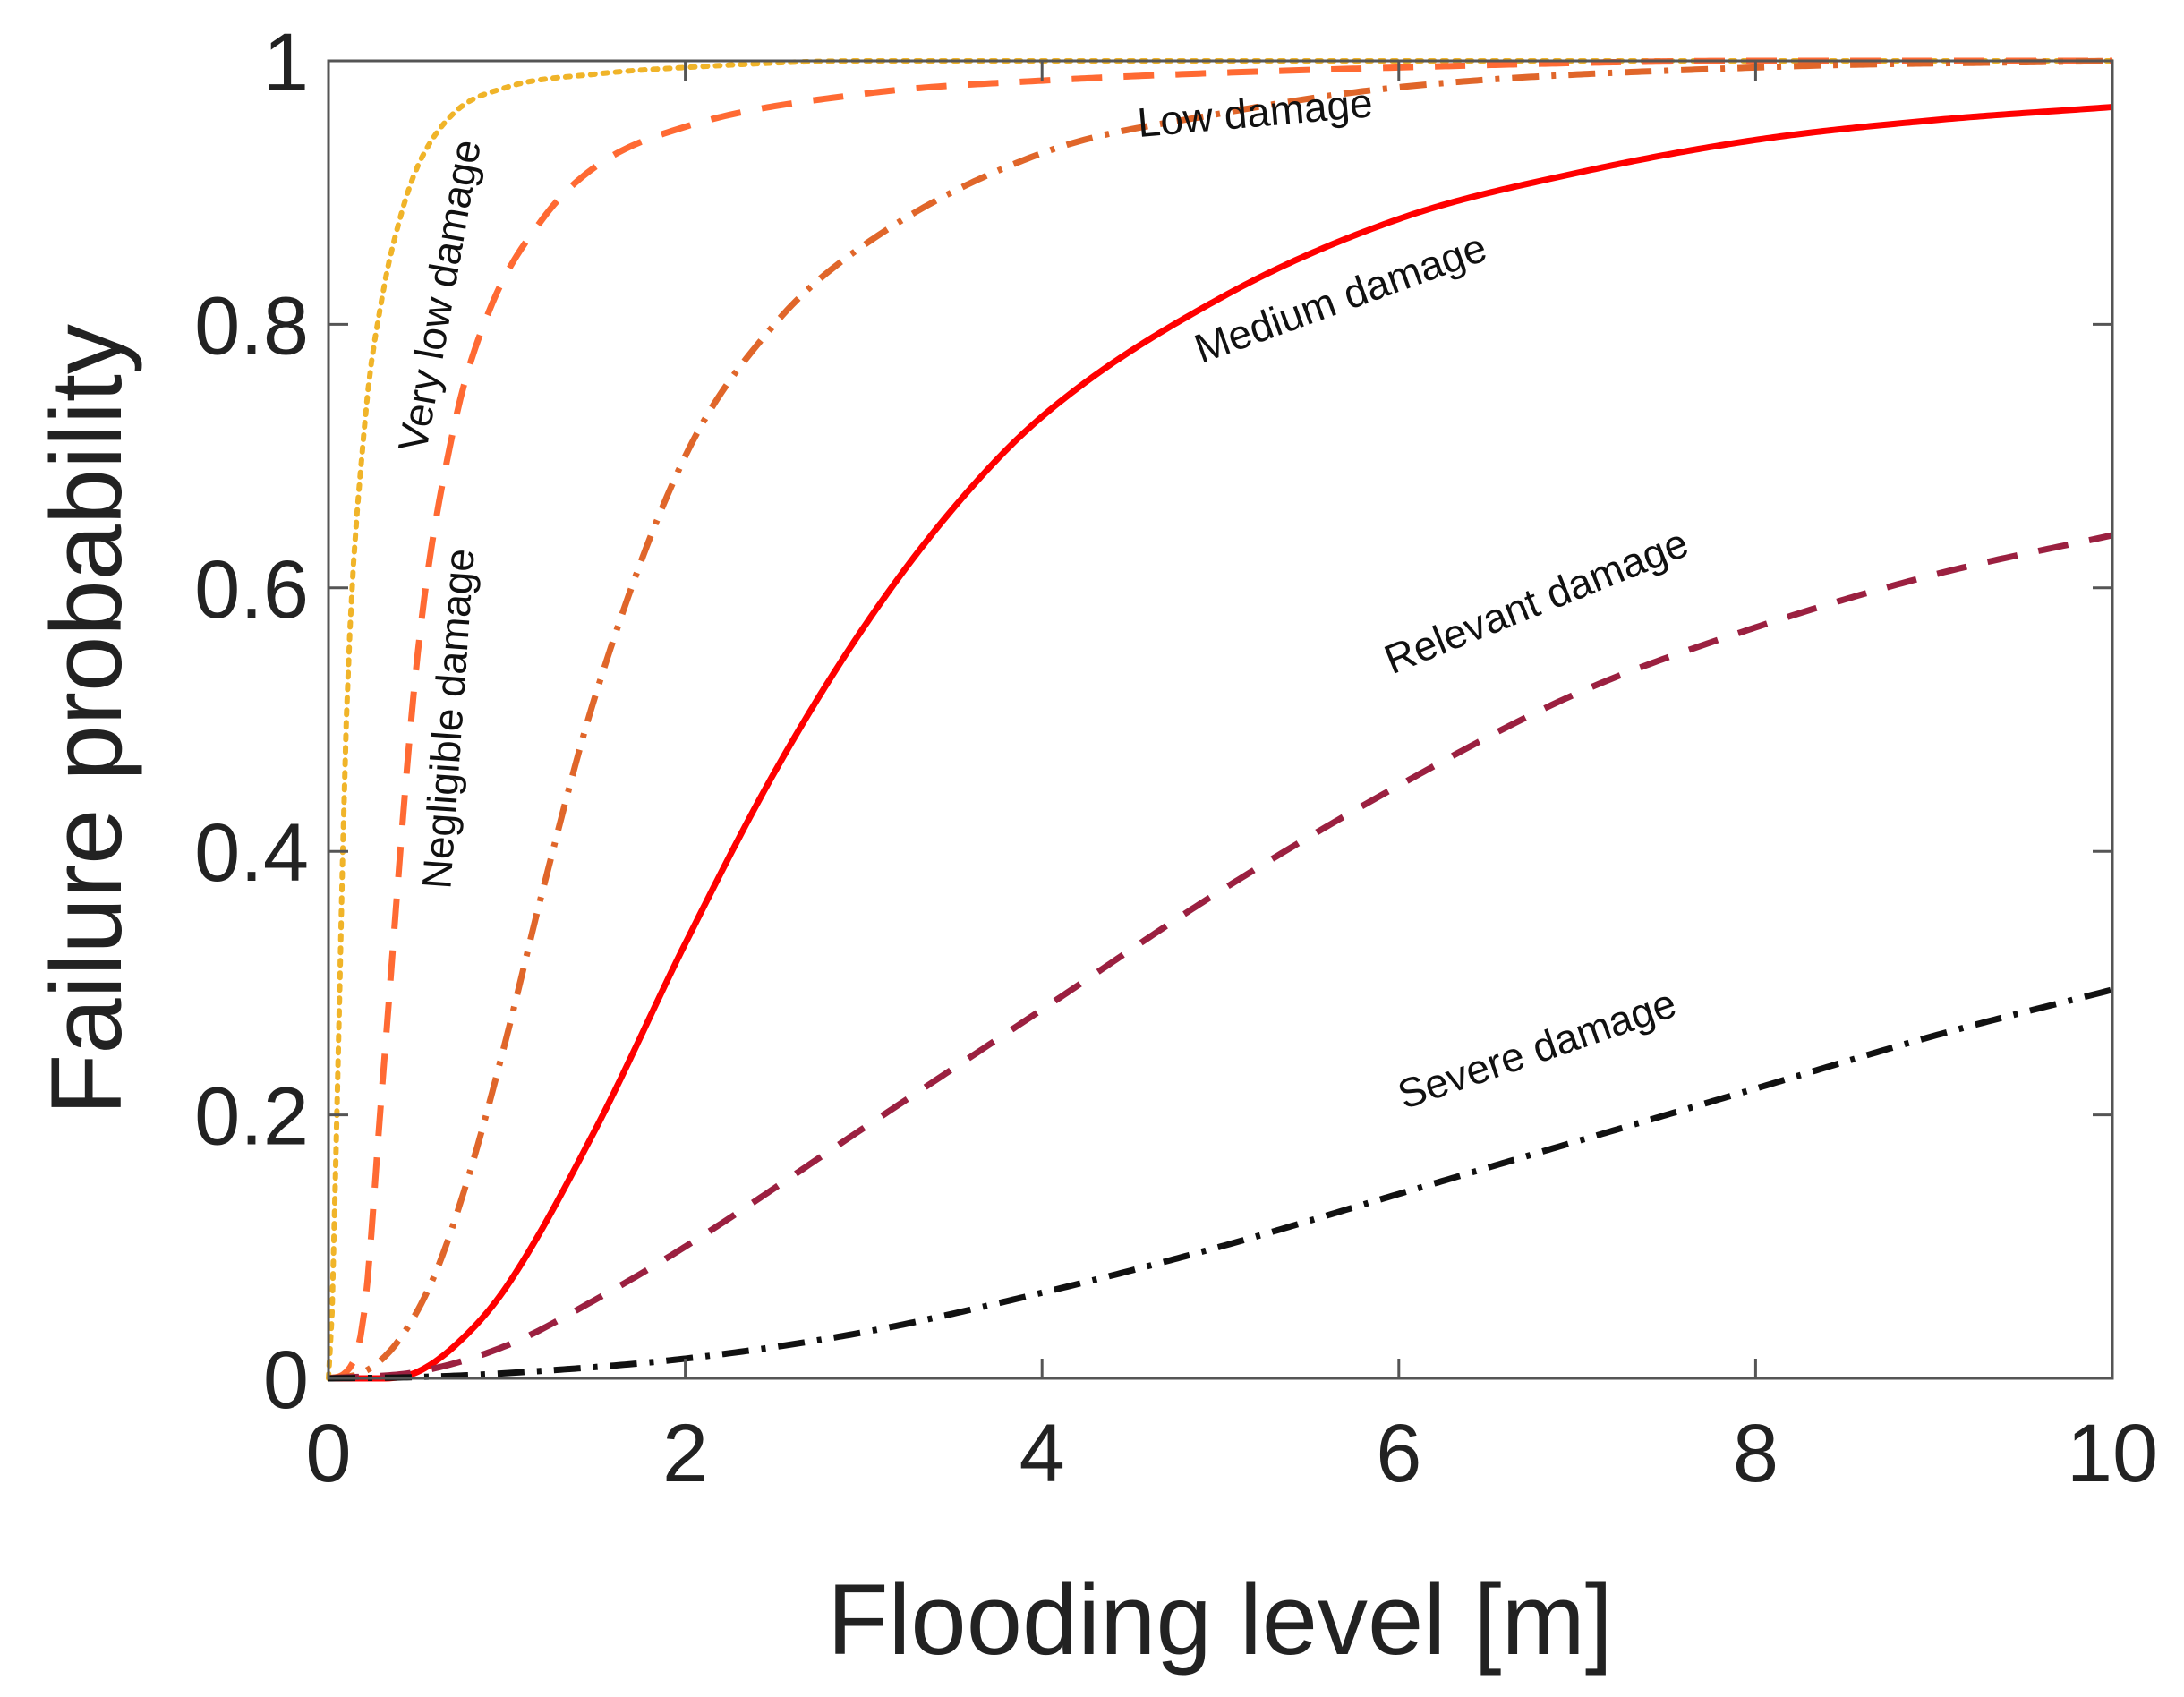  Describe the element at coordinates (685, 1453) in the screenshot. I see `x-tick-label: 2` at that location.